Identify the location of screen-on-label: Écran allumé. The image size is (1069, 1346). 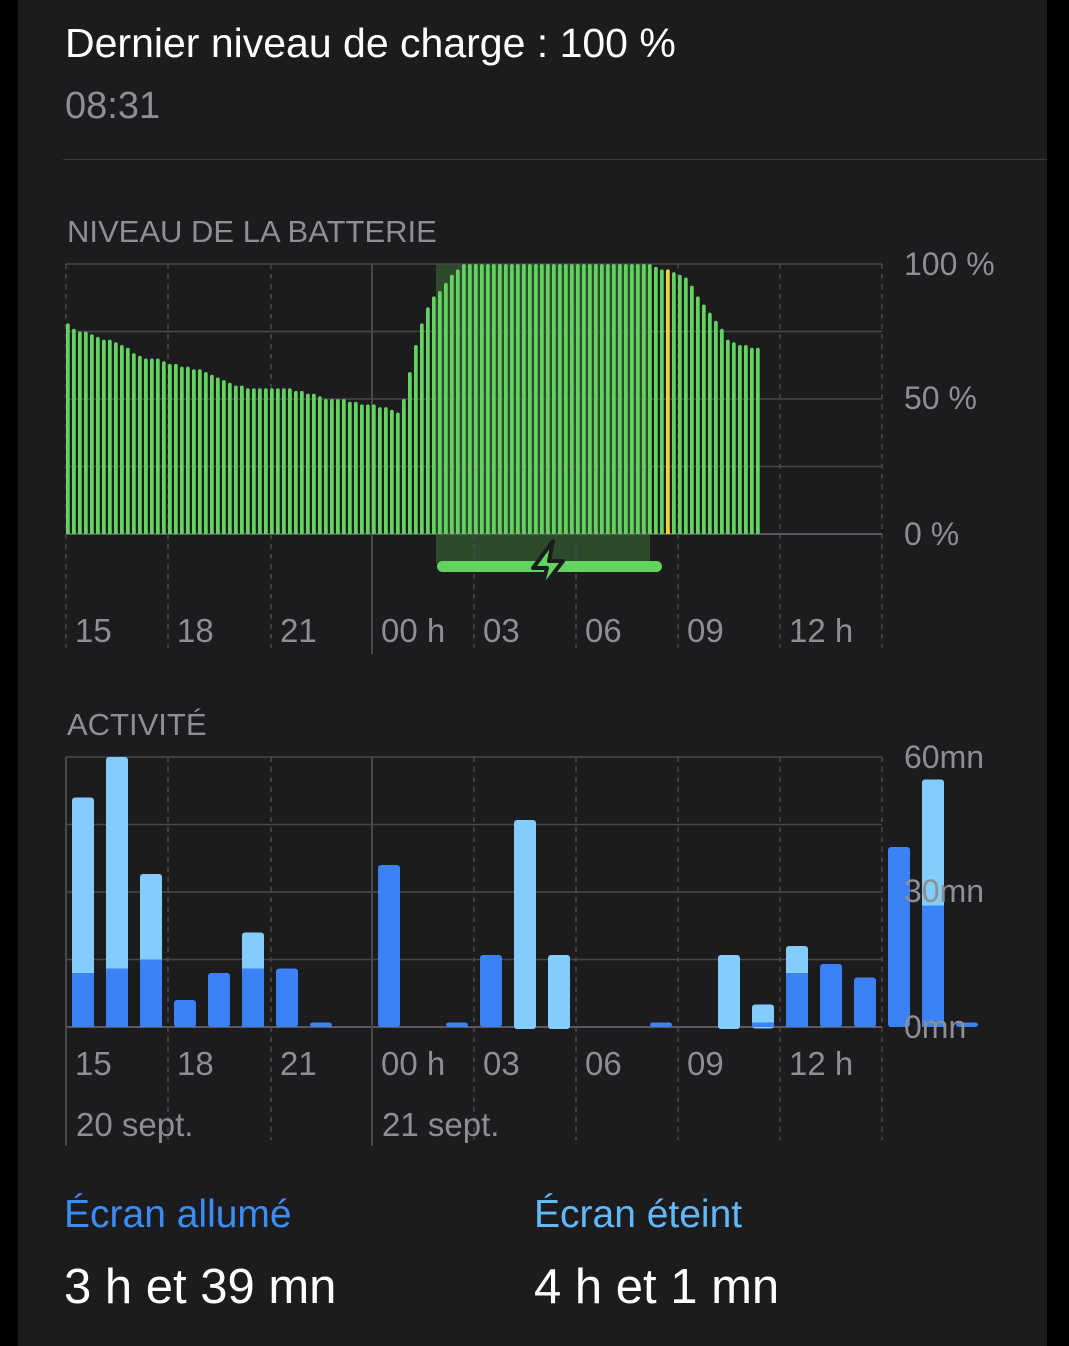
(178, 1214).